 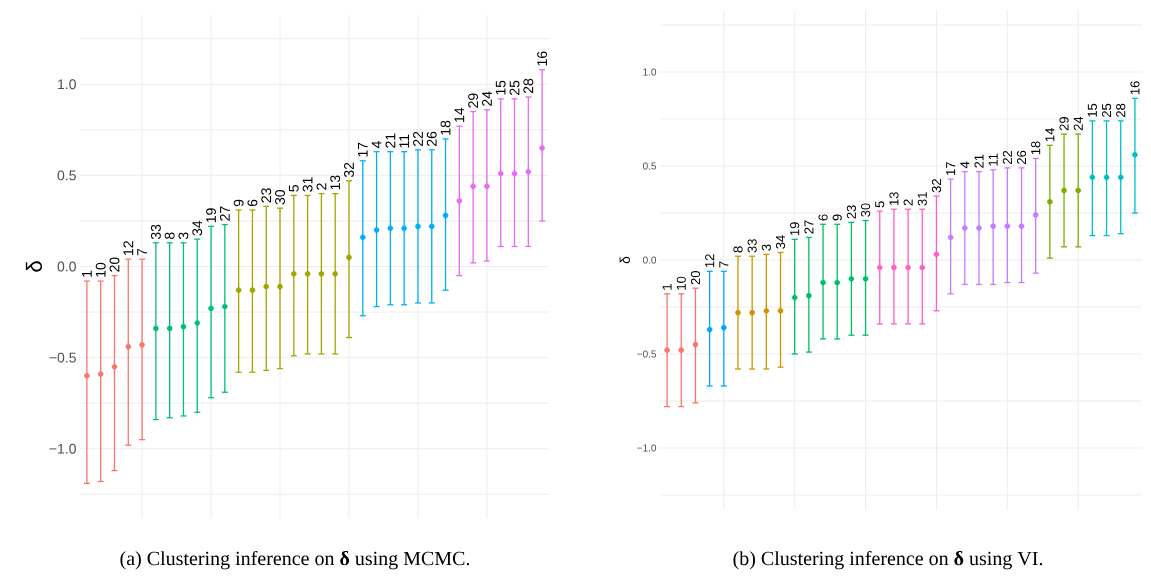 I want to click on y-tick-label: 0.0, so click(x=649, y=260).